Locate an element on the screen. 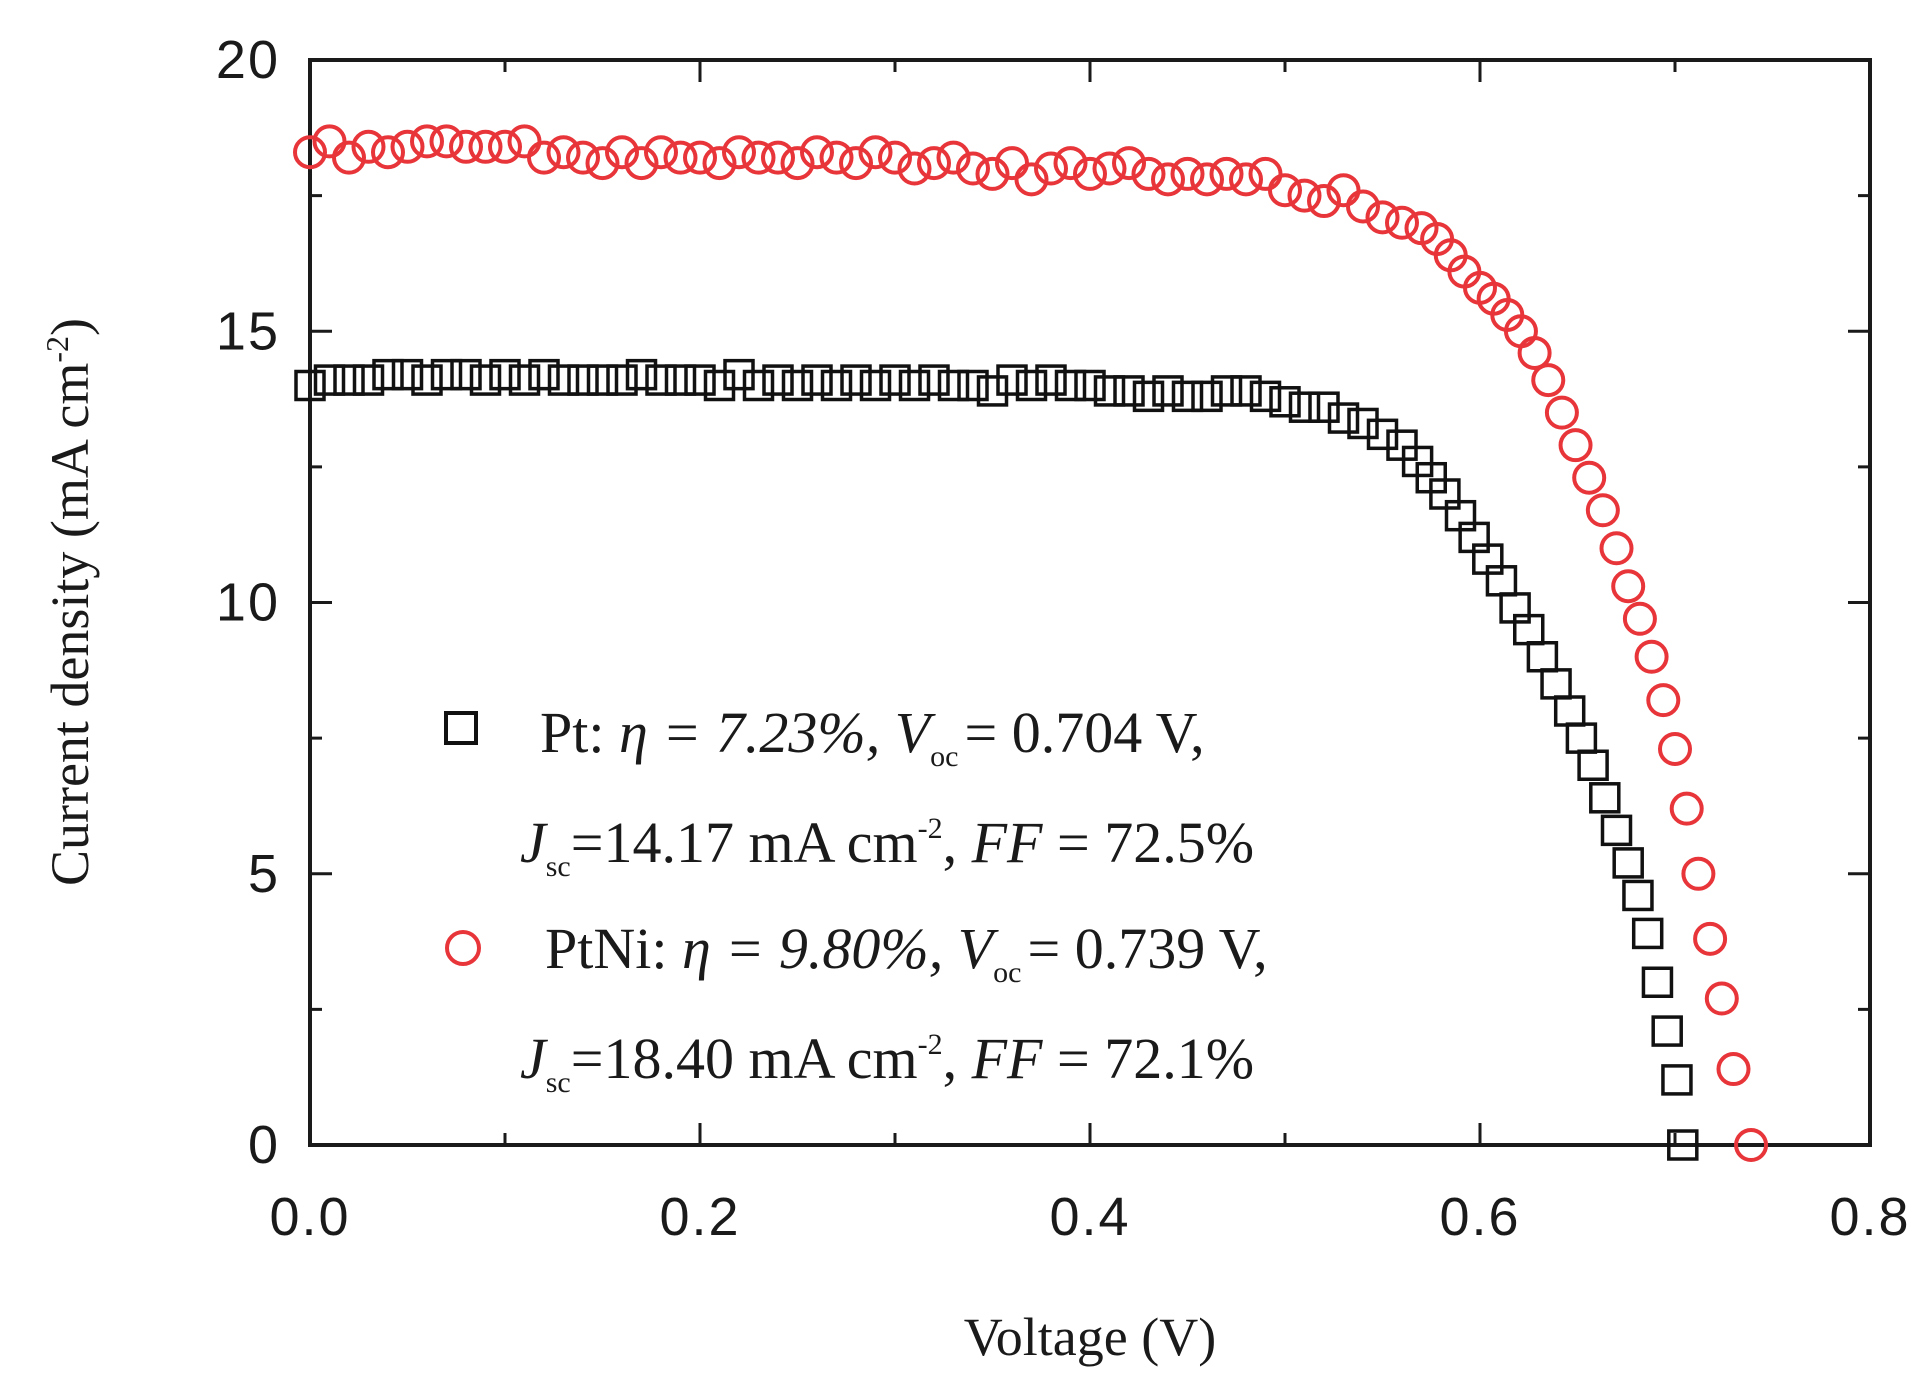  legend-ptni-line2: Jsc=18.40 mA cm-2, FF = 72.1% is located at coordinates (887, 1062).